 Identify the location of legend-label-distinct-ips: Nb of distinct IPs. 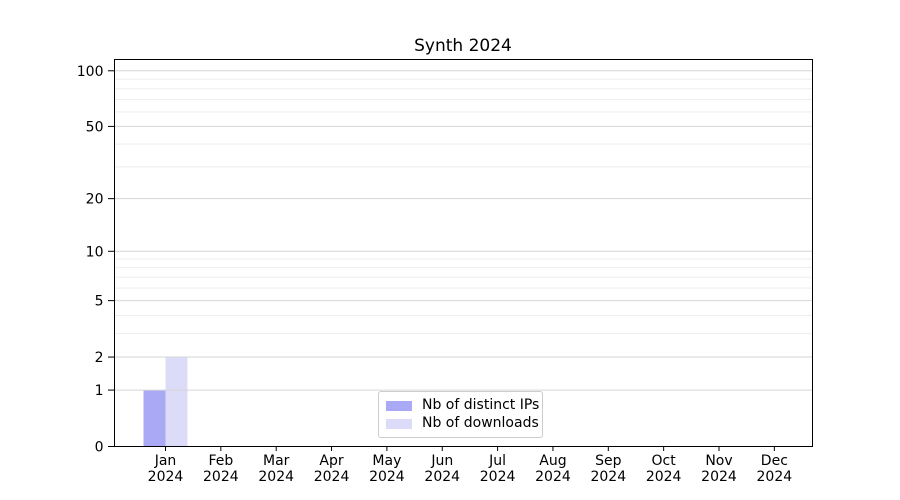
(481, 405).